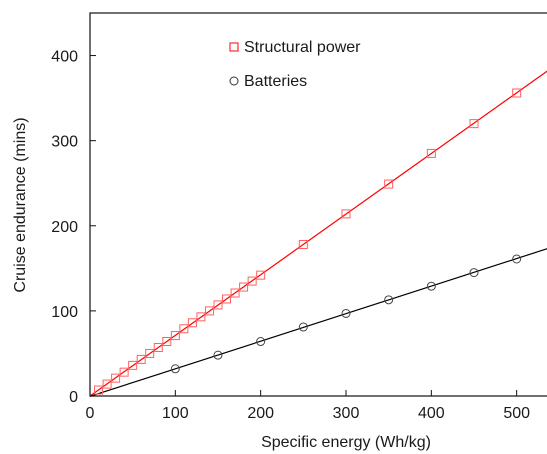 Image resolution: width=547 pixels, height=454 pixels. Describe the element at coordinates (64, 227) in the screenshot. I see `y-tick-label: 200` at that location.